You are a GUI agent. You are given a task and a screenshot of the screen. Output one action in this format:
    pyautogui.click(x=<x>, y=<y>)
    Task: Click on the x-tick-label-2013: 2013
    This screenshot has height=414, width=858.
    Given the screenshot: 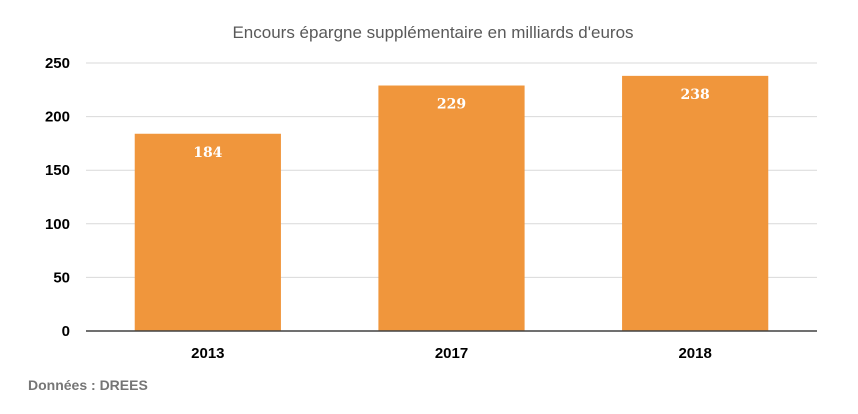 What is the action you would take?
    pyautogui.click(x=207, y=353)
    